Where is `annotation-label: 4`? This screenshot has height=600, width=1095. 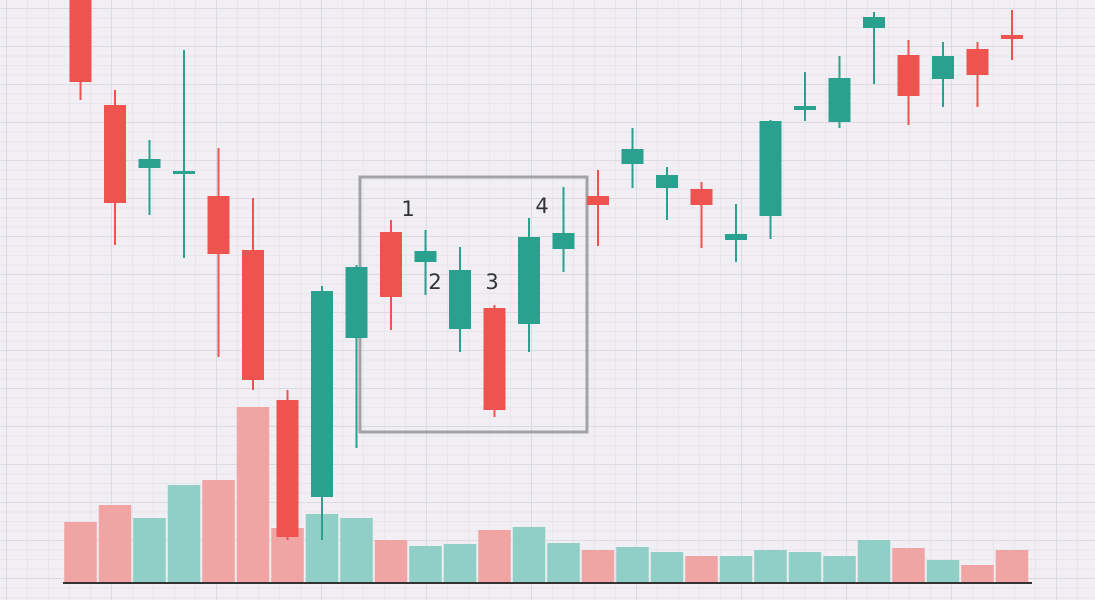
annotation-label: 4 is located at coordinates (541, 206).